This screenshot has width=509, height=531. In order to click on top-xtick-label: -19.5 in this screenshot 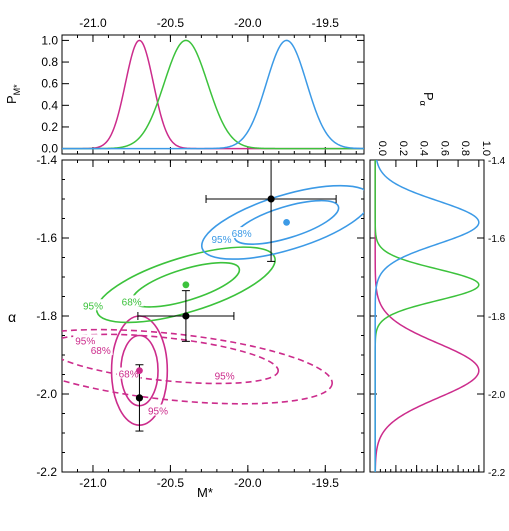, I will do `click(326, 23)`.